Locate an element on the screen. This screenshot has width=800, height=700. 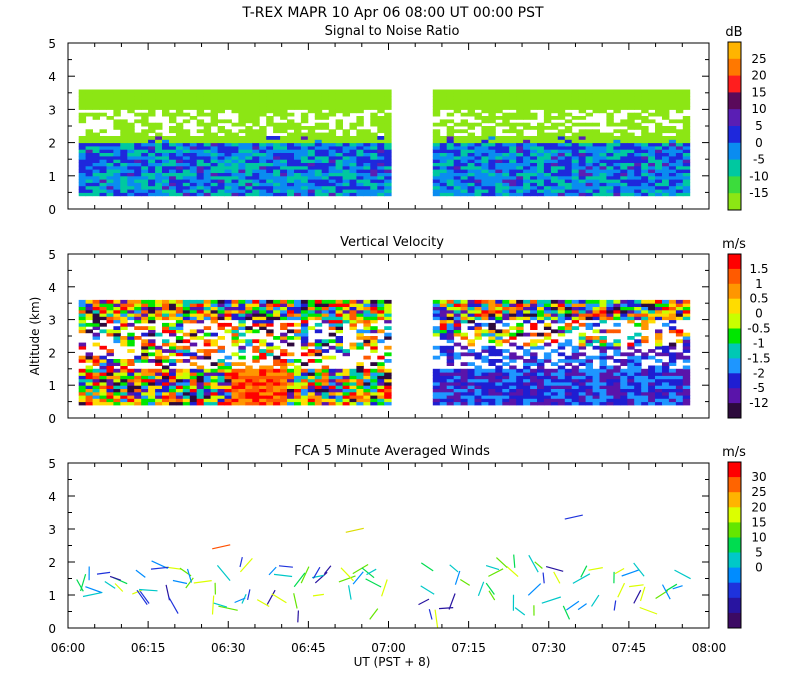
x-tick-label: 06:00 is located at coordinates (68, 648).